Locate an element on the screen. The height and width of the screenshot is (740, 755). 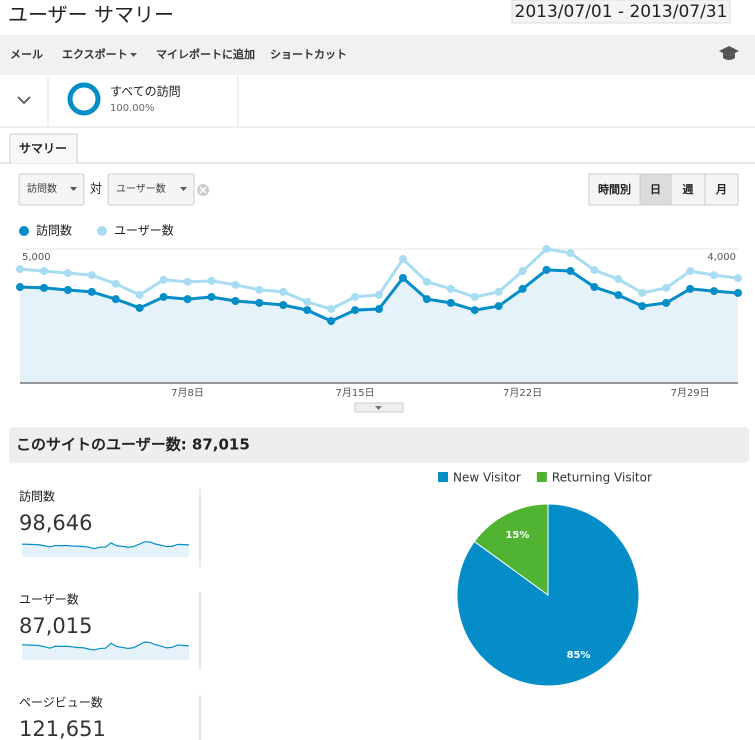
expand-chevron is located at coordinates (24, 100).